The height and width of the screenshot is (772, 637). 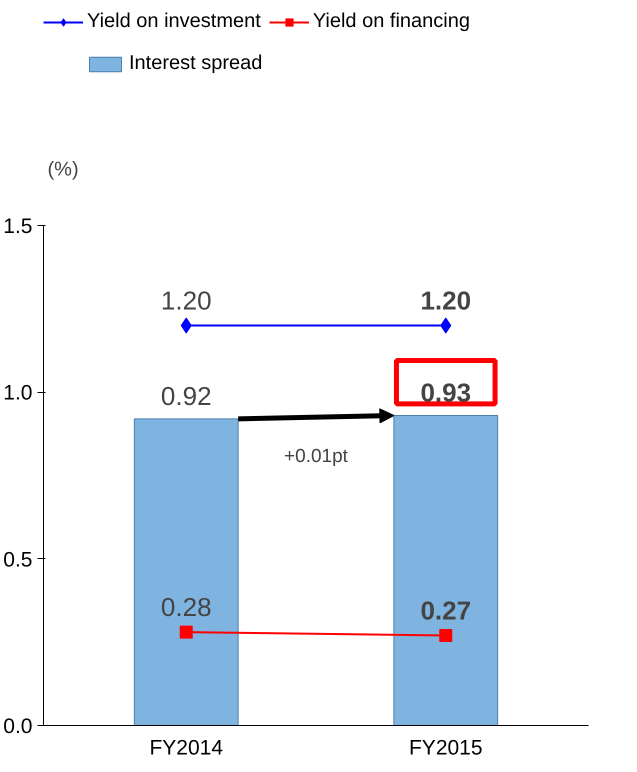 What do you see at coordinates (18, 726) in the screenshot?
I see `y-tick-label: 0.0` at bounding box center [18, 726].